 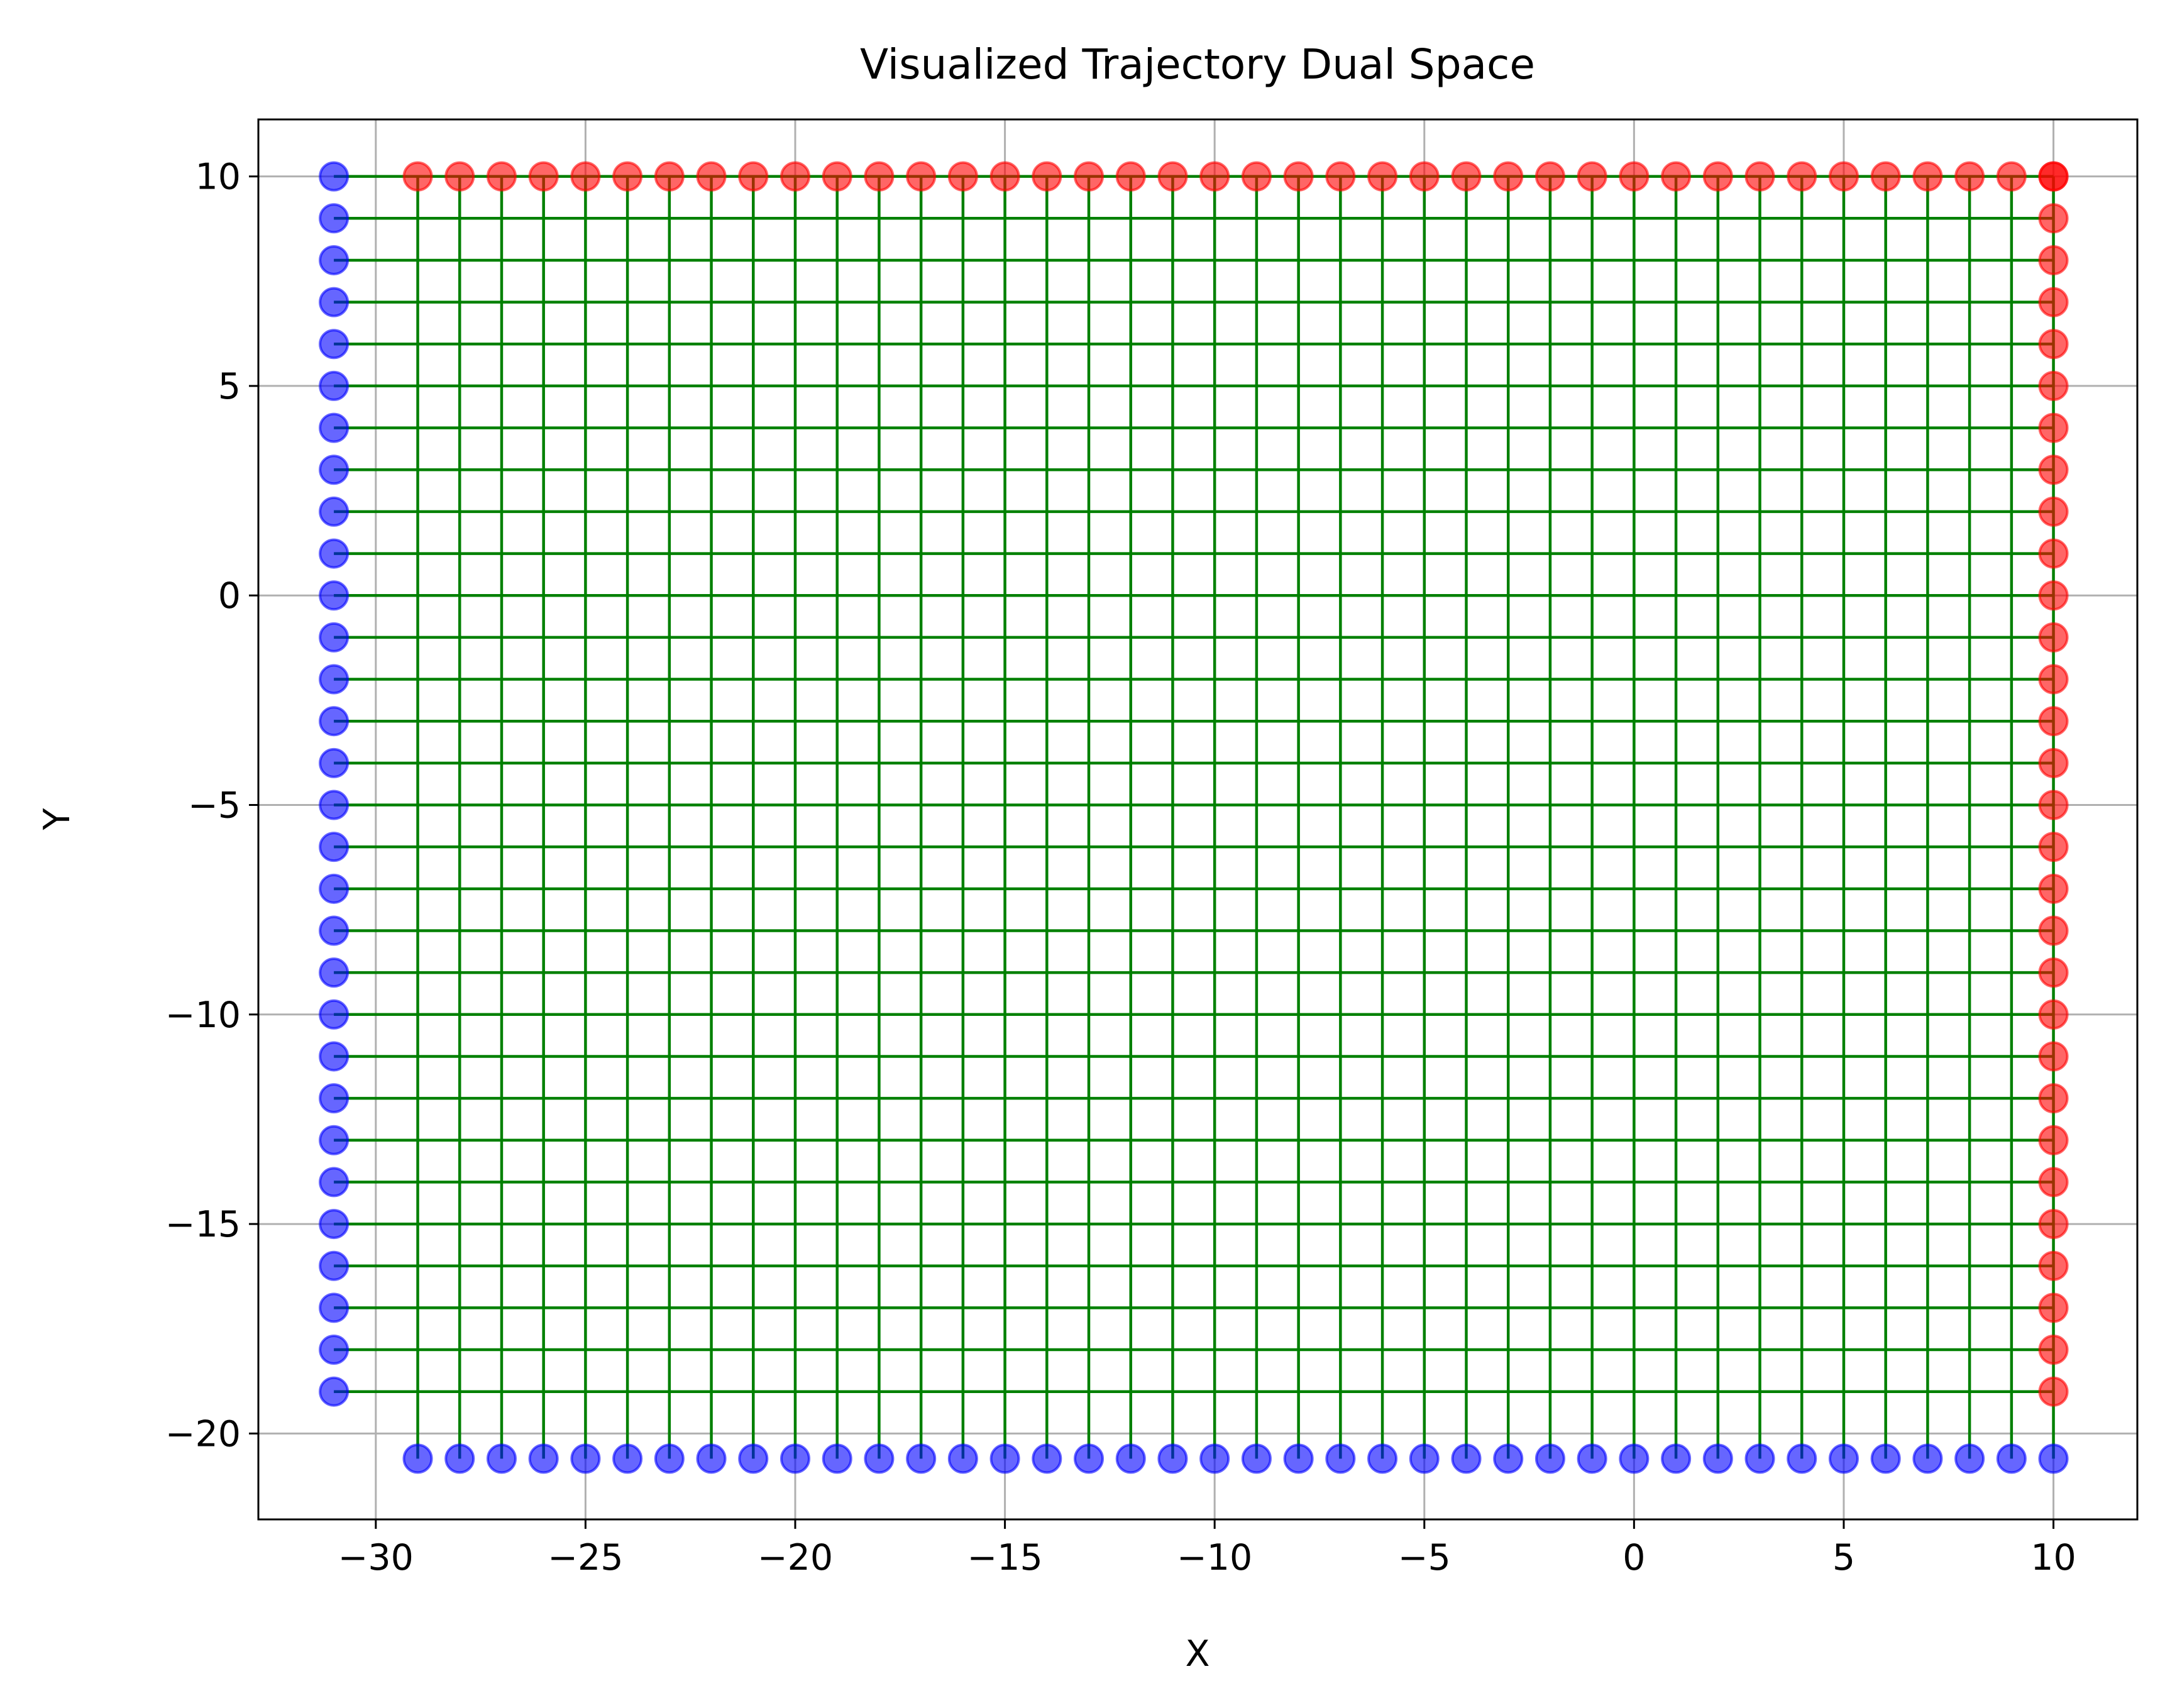 What do you see at coordinates (214, 806) in the screenshot?
I see `y-tick-label: −5` at bounding box center [214, 806].